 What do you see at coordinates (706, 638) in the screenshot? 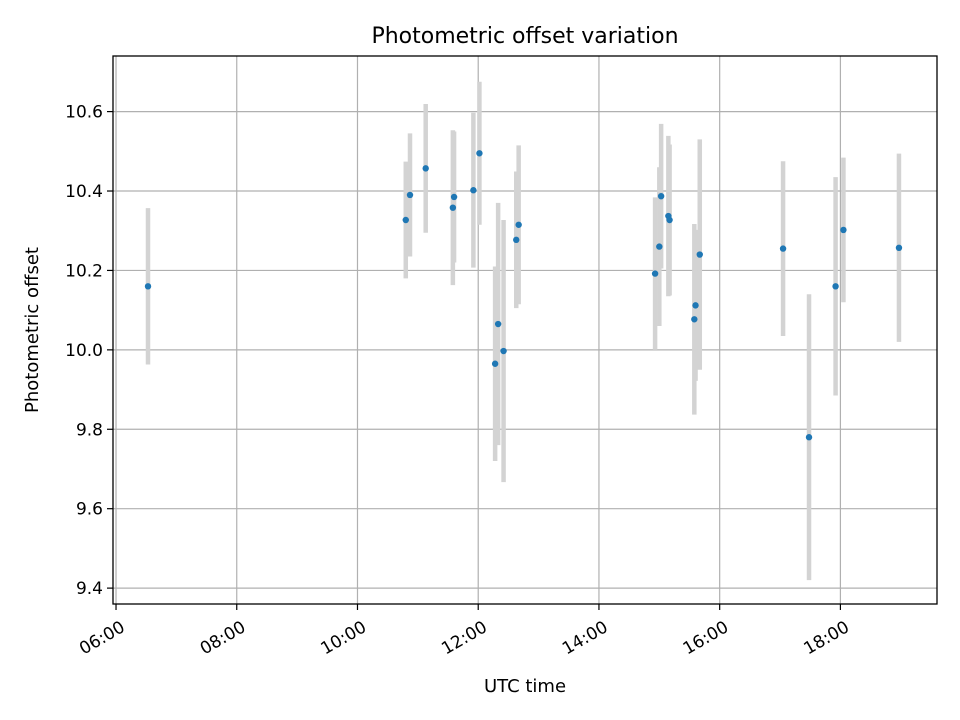
I see `x-tick-label: 16:00` at bounding box center [706, 638].